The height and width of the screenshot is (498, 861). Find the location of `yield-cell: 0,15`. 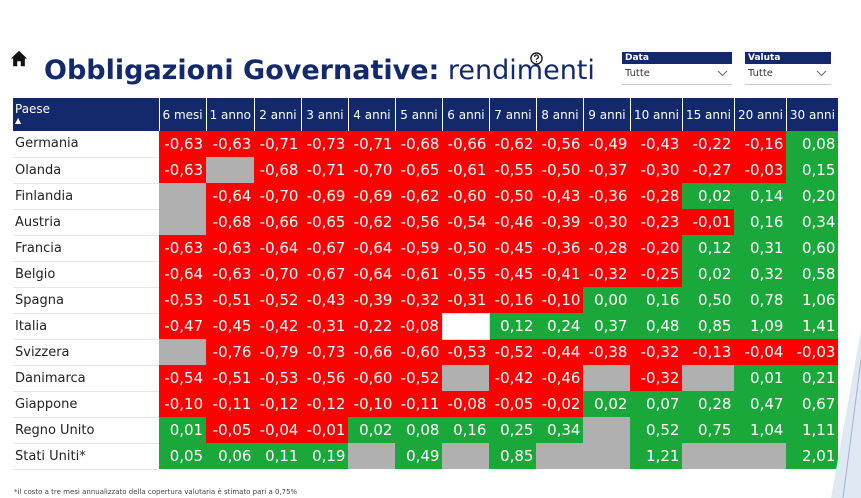

yield-cell: 0,15 is located at coordinates (812, 170).